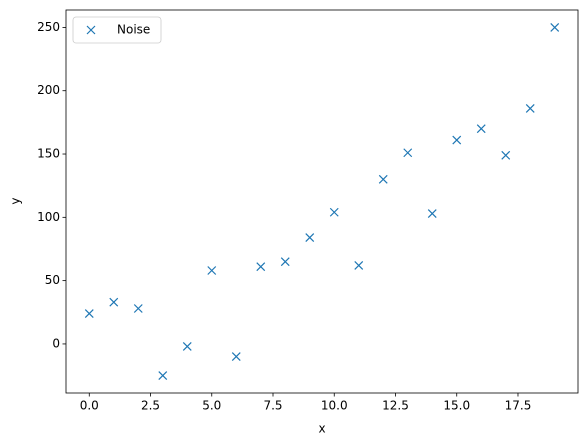  What do you see at coordinates (272, 406) in the screenshot?
I see `x-tick-label: 7.5` at bounding box center [272, 406].